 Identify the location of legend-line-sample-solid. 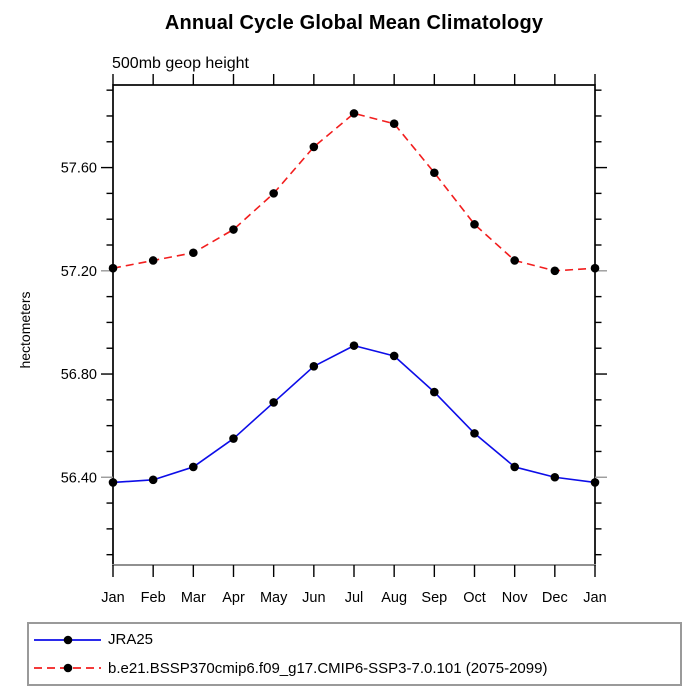
(67, 639).